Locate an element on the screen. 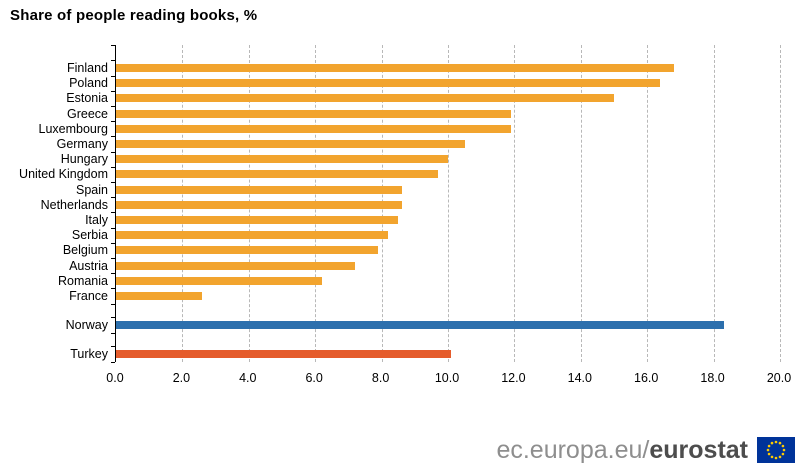 The height and width of the screenshot is (472, 806). x-tick-label: 10.0 is located at coordinates (447, 378).